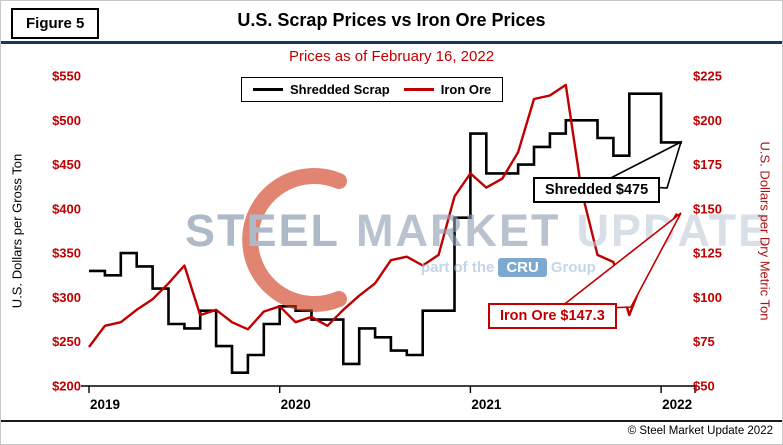 The height and width of the screenshot is (445, 783). Describe the element at coordinates (707, 208) in the screenshot. I see `svg-text: $150` at that location.